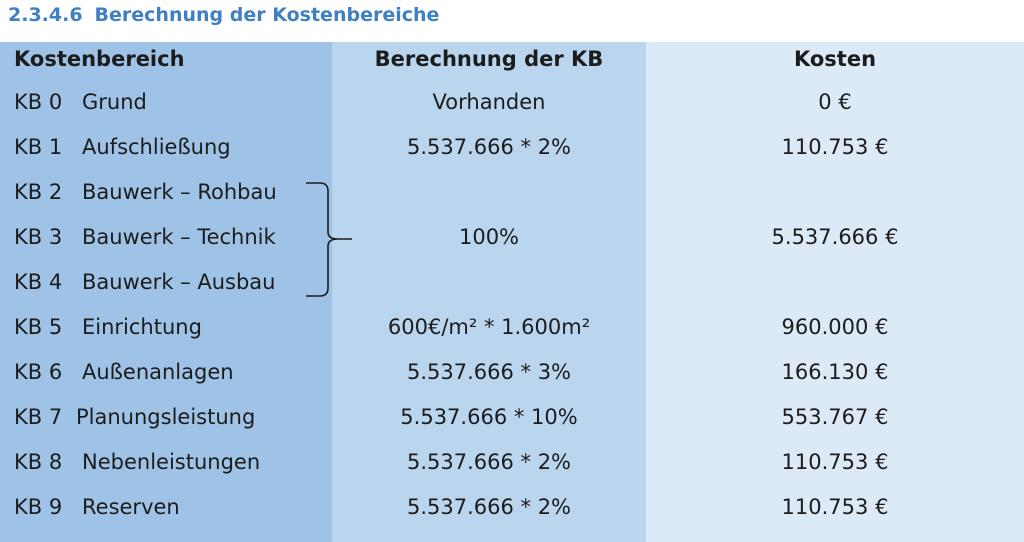 The width and height of the screenshot is (1024, 542). I want to click on kb-name: Bauwerk – Ausbau, so click(179, 282).